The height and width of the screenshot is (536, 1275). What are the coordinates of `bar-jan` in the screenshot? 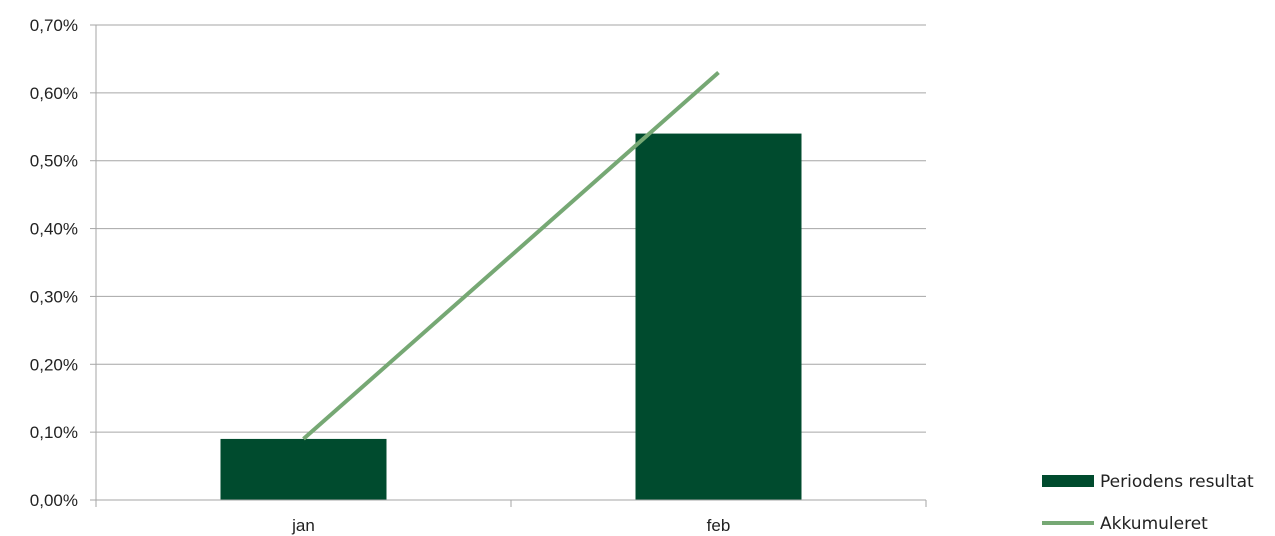 It's located at (304, 469).